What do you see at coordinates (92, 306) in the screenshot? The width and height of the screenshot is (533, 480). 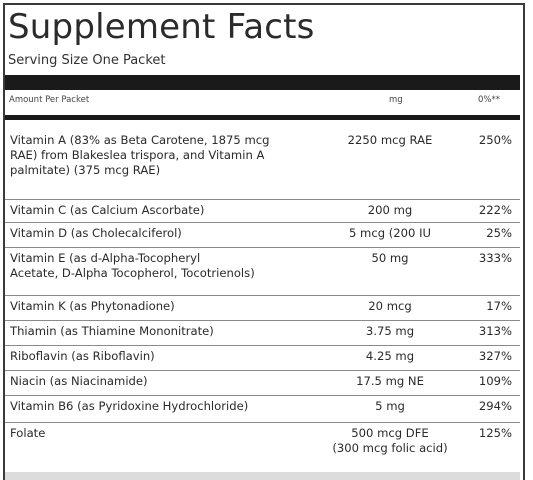 I see `nutrient-name: Vitamin K (as Phytonadione)` at bounding box center [92, 306].